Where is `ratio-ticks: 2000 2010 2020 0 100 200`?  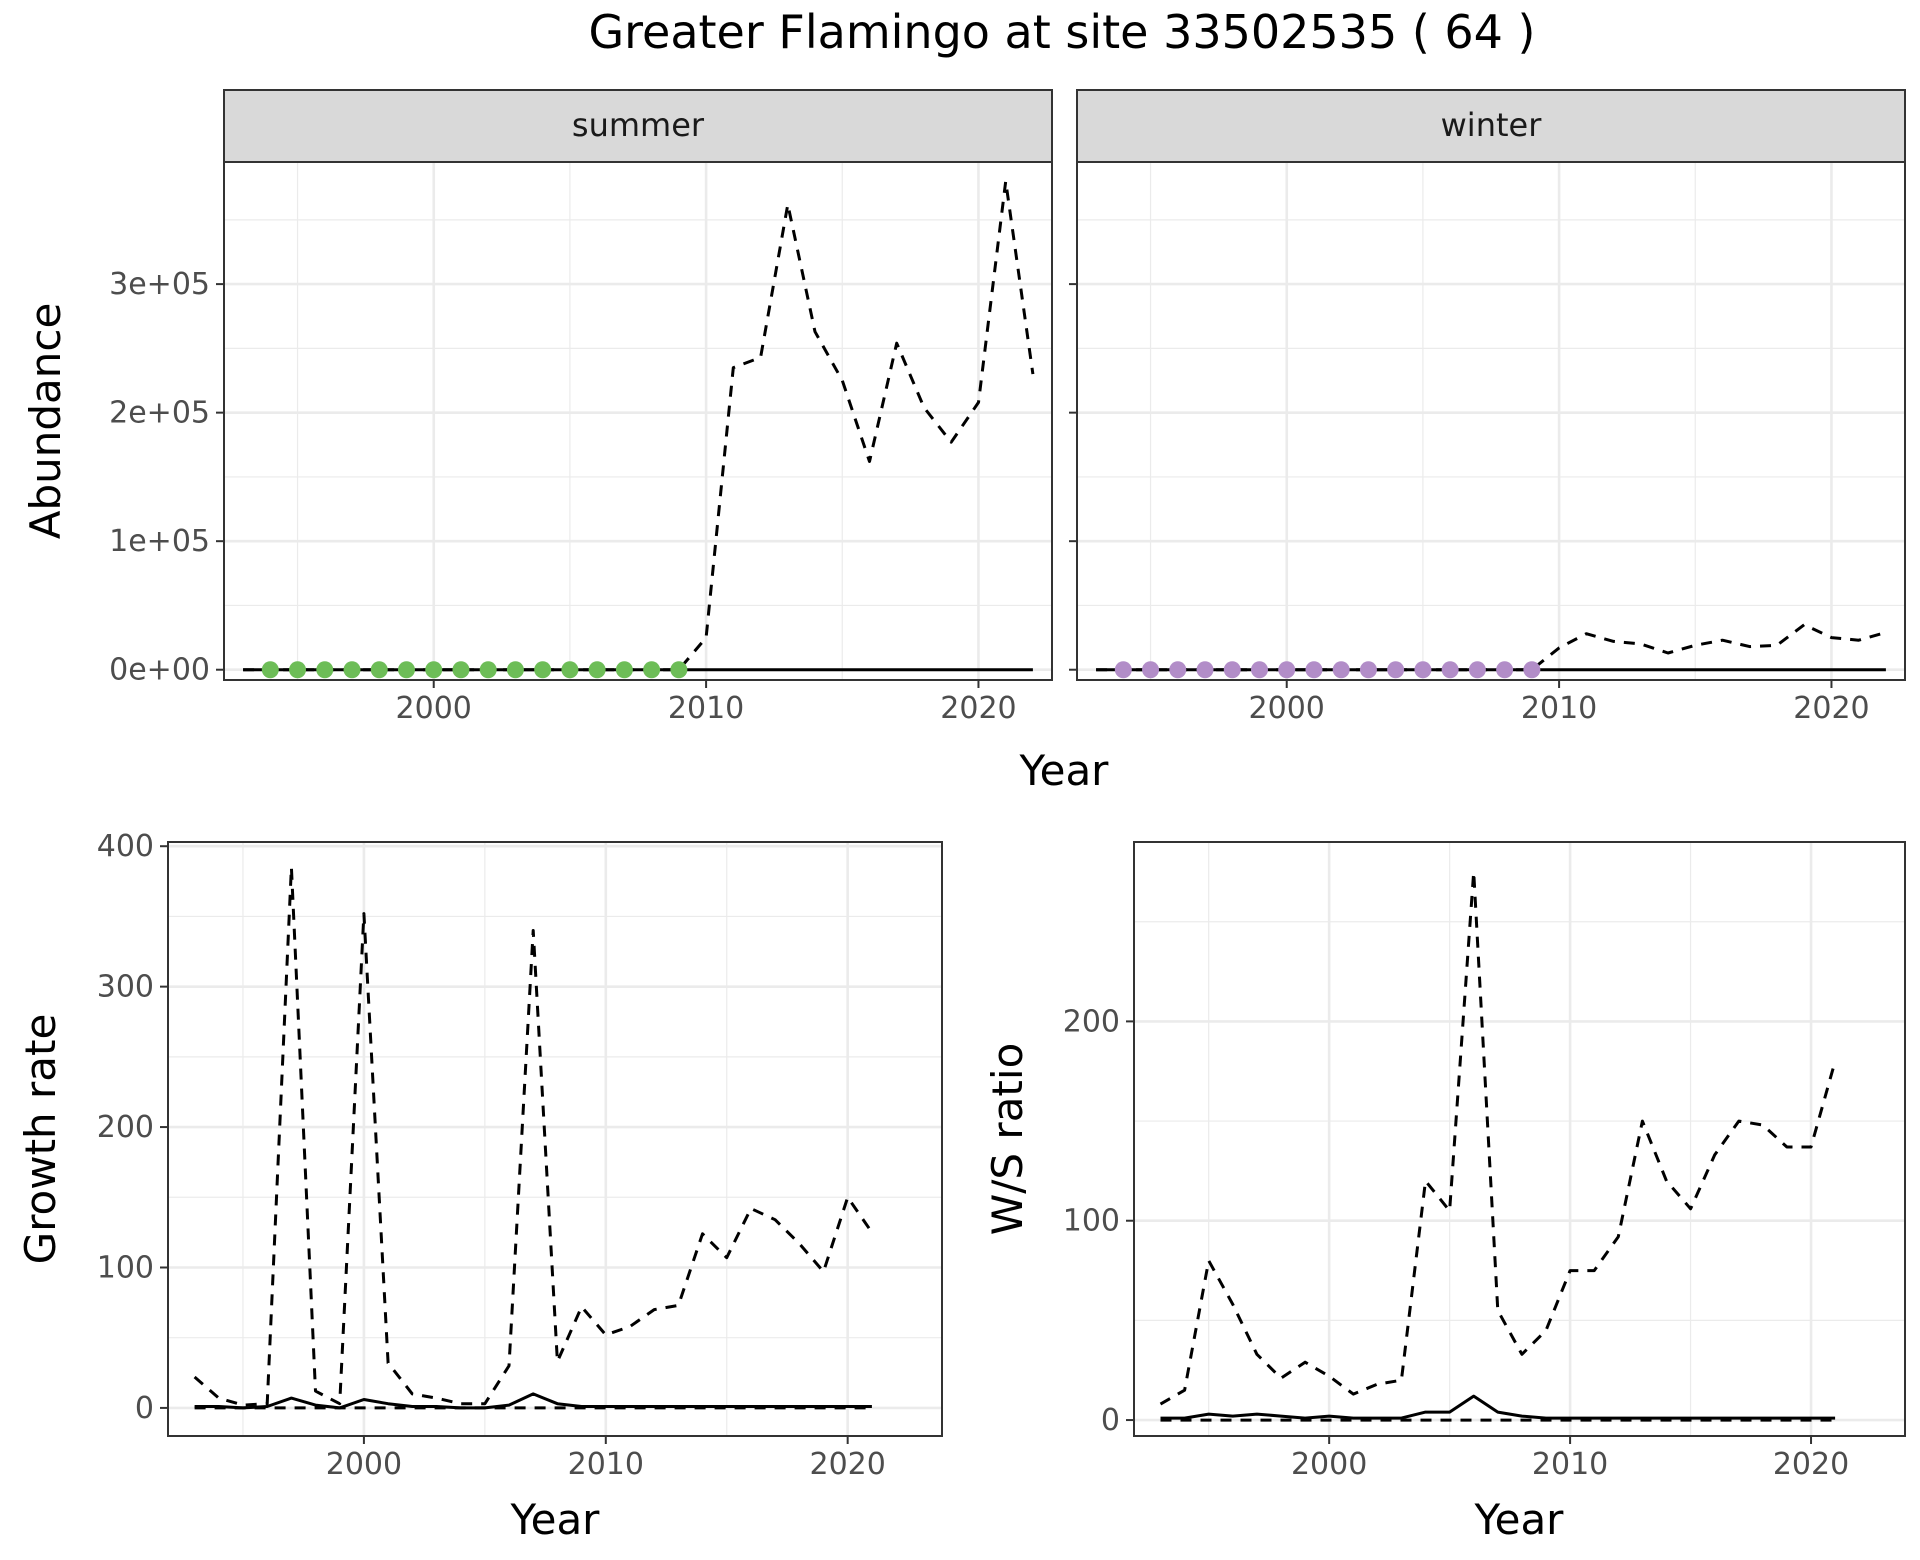
ratio-ticks: 2000 2010 2020 0 100 200 is located at coordinates (1456, 1243).